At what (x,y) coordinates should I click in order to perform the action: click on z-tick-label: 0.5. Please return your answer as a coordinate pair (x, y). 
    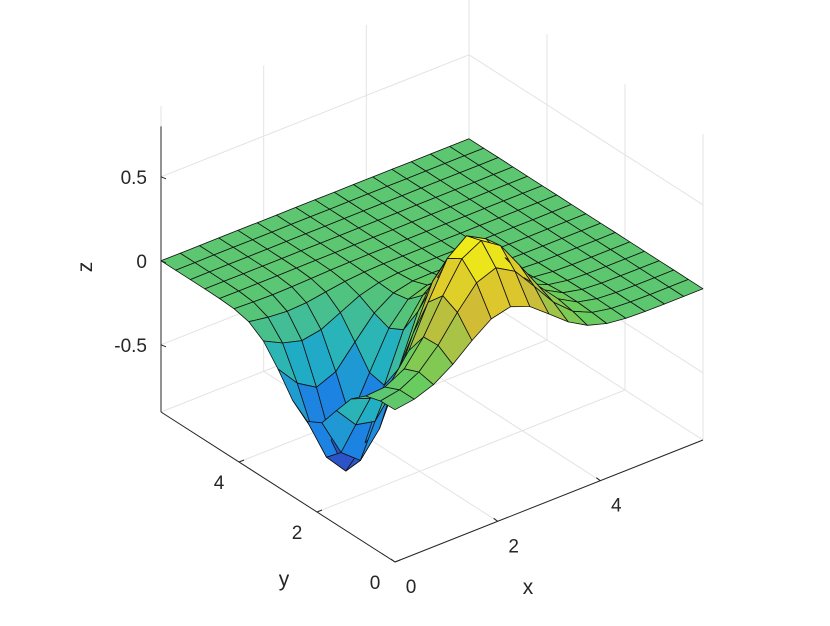
    Looking at the image, I should click on (134, 178).